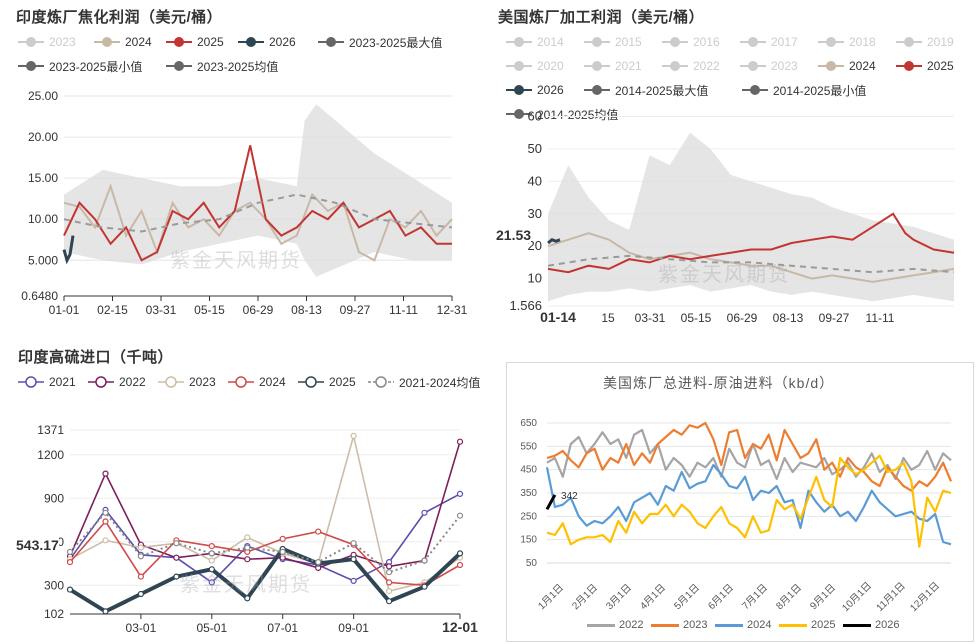 This screenshot has width=976, height=644. I want to click on x-tick-label: 05-15, so click(696, 316).